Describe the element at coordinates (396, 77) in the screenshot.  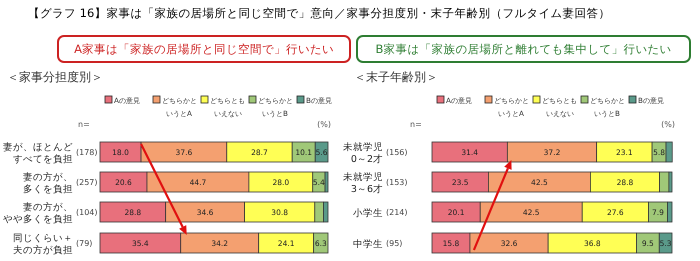
I see `chart-title: ＜末子年齢別＞` at that location.